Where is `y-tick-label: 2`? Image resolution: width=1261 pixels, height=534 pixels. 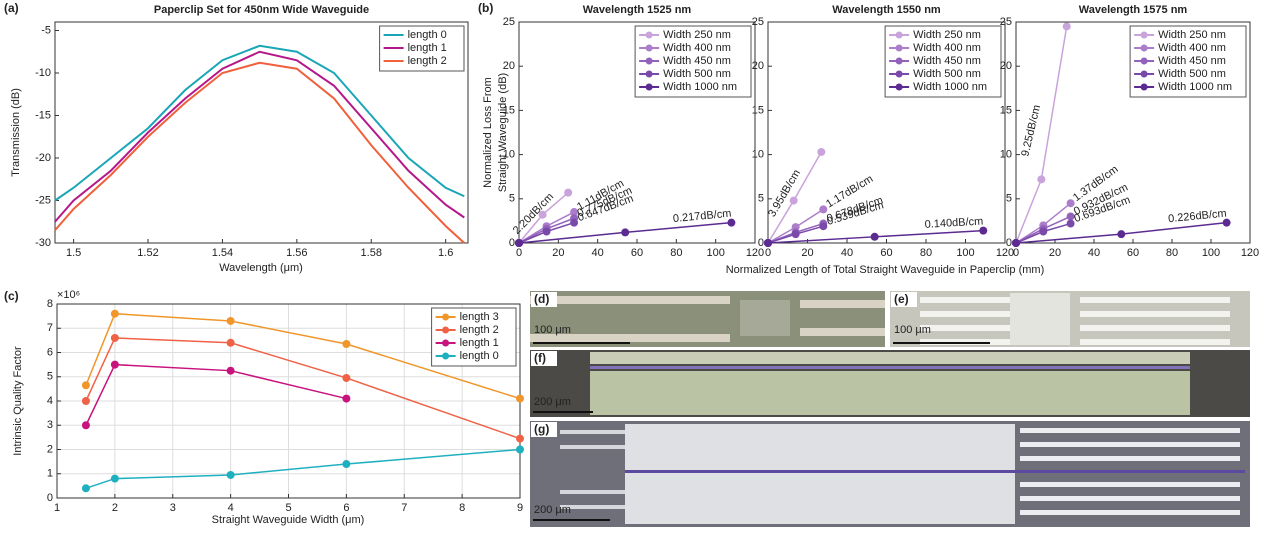 y-tick-label: 2 is located at coordinates (50, 449).